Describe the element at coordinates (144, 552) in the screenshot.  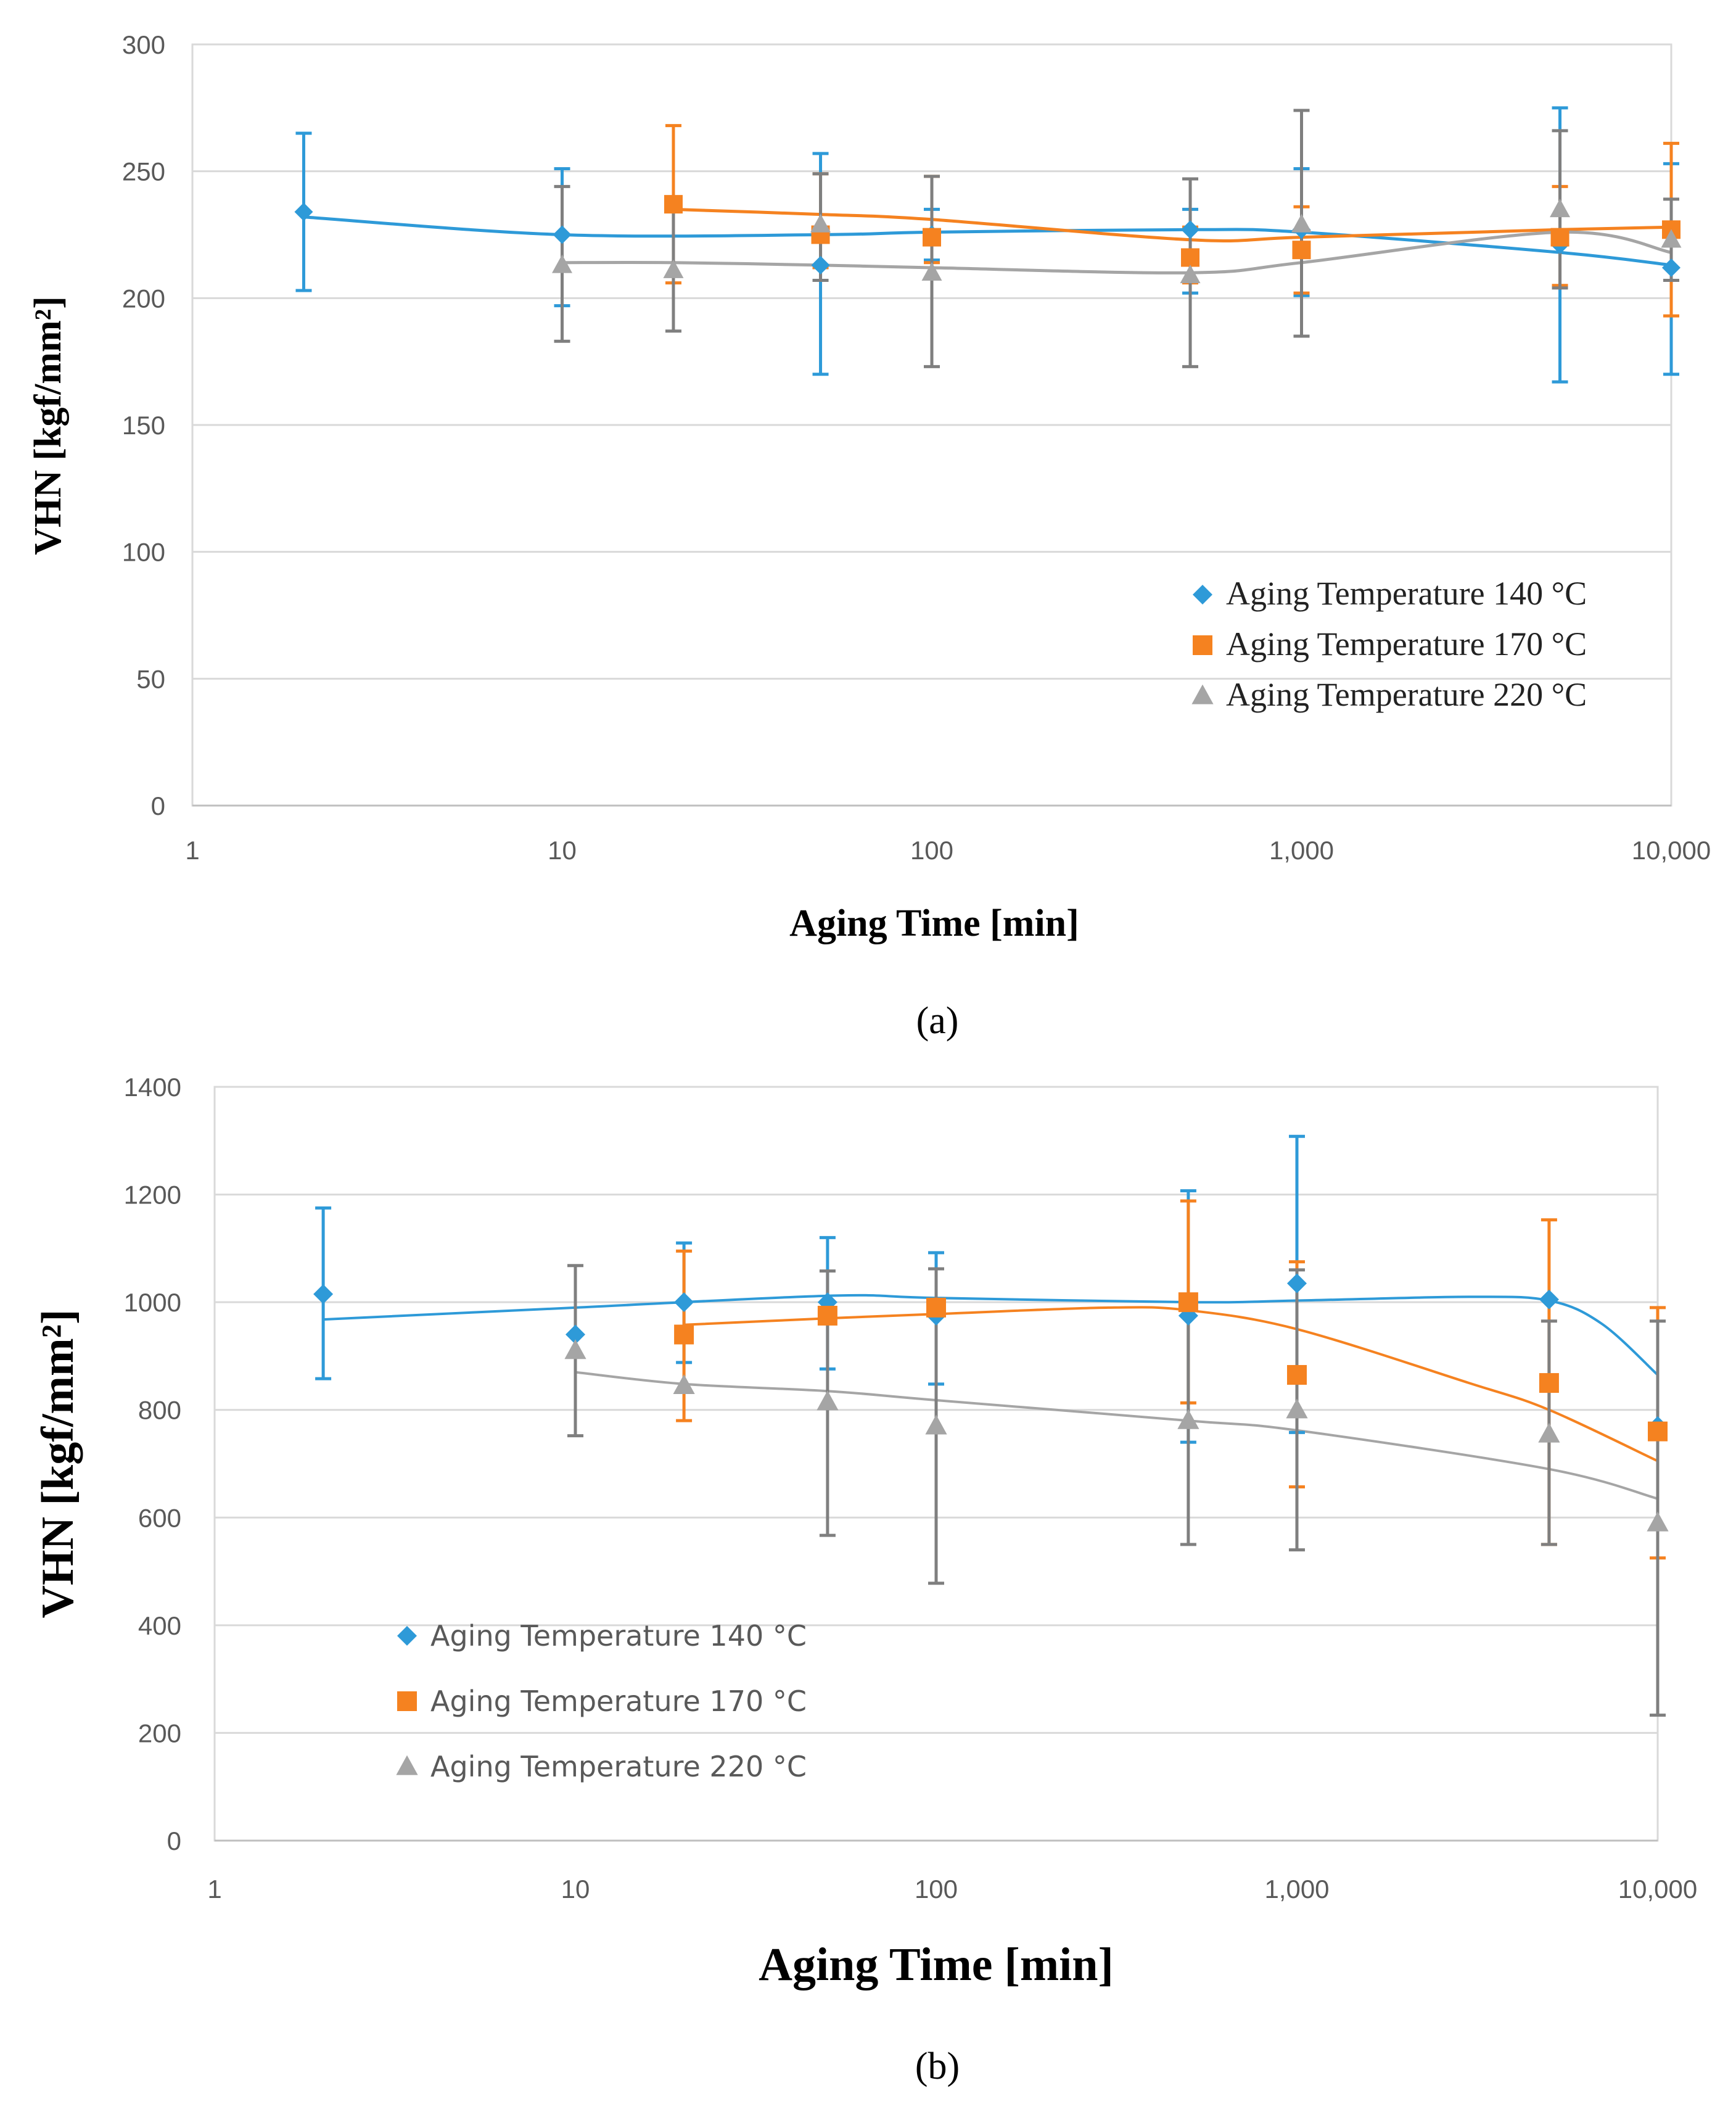
I see `y-tick-label: 100` at that location.